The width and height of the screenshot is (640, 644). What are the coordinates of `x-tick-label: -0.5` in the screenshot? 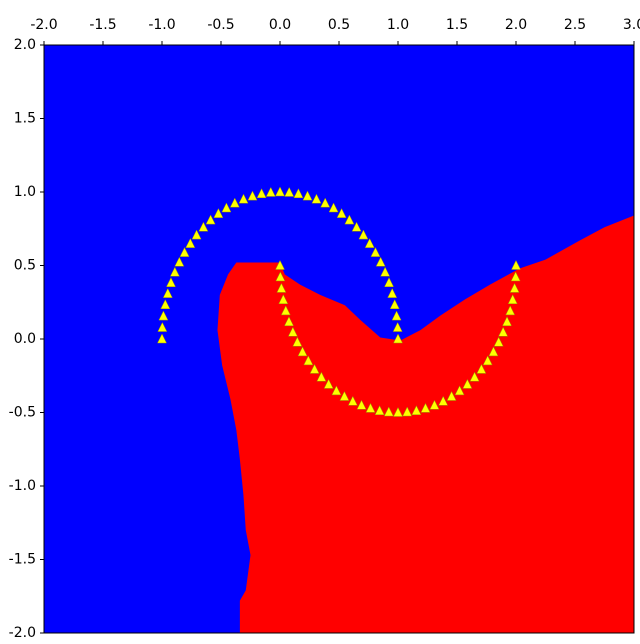 It's located at (220, 25).